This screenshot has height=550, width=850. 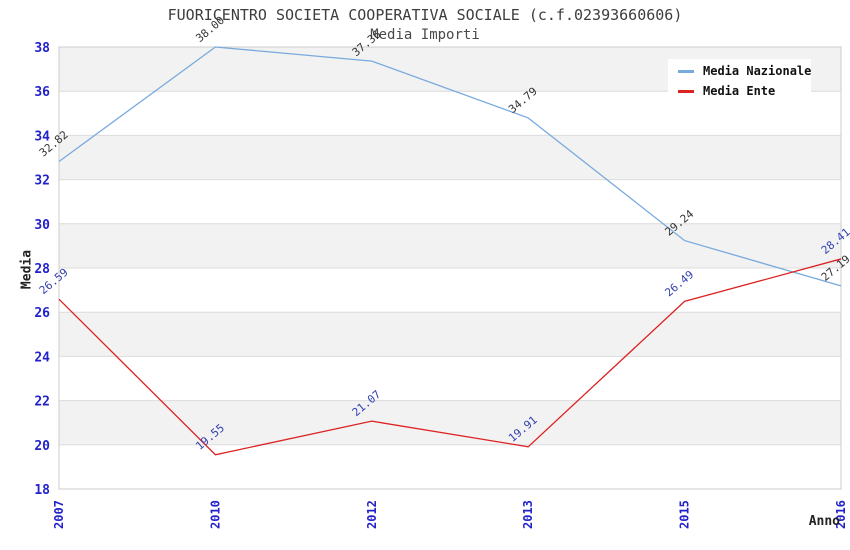 What do you see at coordinates (210, 29) in the screenshot?
I see `data-point-label: 38.00` at bounding box center [210, 29].